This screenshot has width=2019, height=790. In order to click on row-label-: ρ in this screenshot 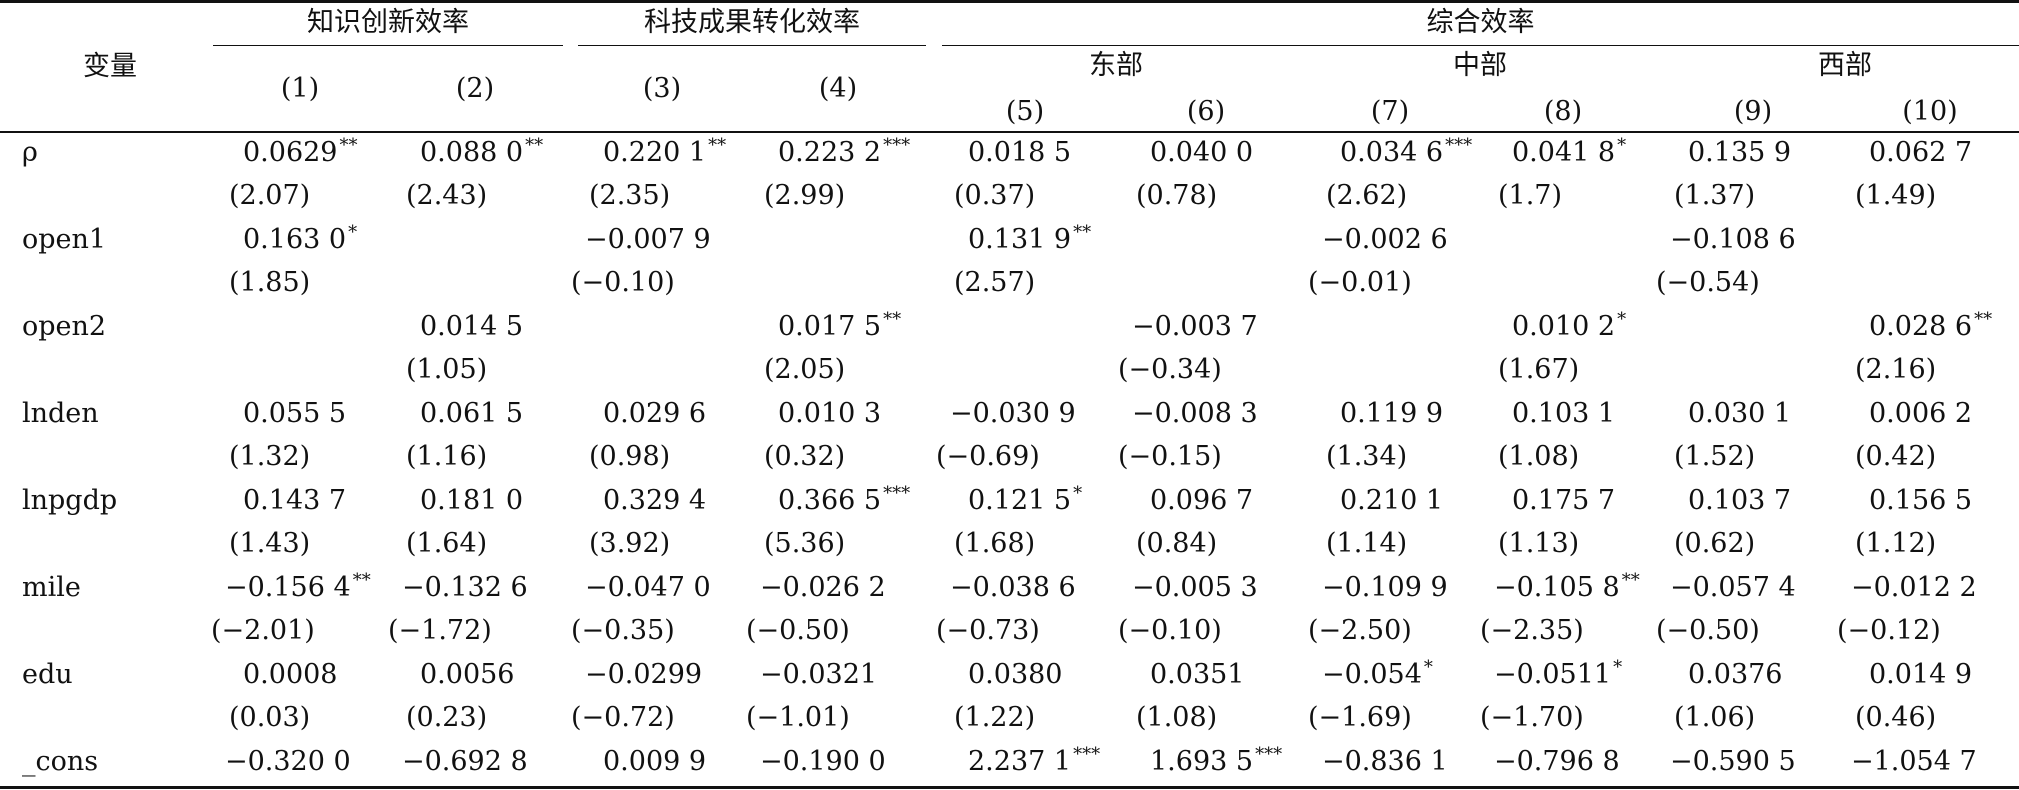, I will do `click(30, 152)`.